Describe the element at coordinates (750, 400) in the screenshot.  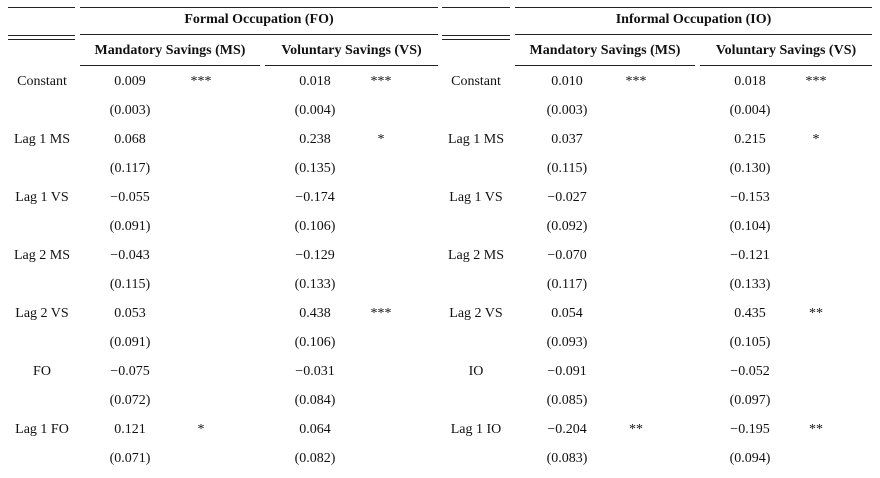
I see `std-error: (0.097)` at that location.